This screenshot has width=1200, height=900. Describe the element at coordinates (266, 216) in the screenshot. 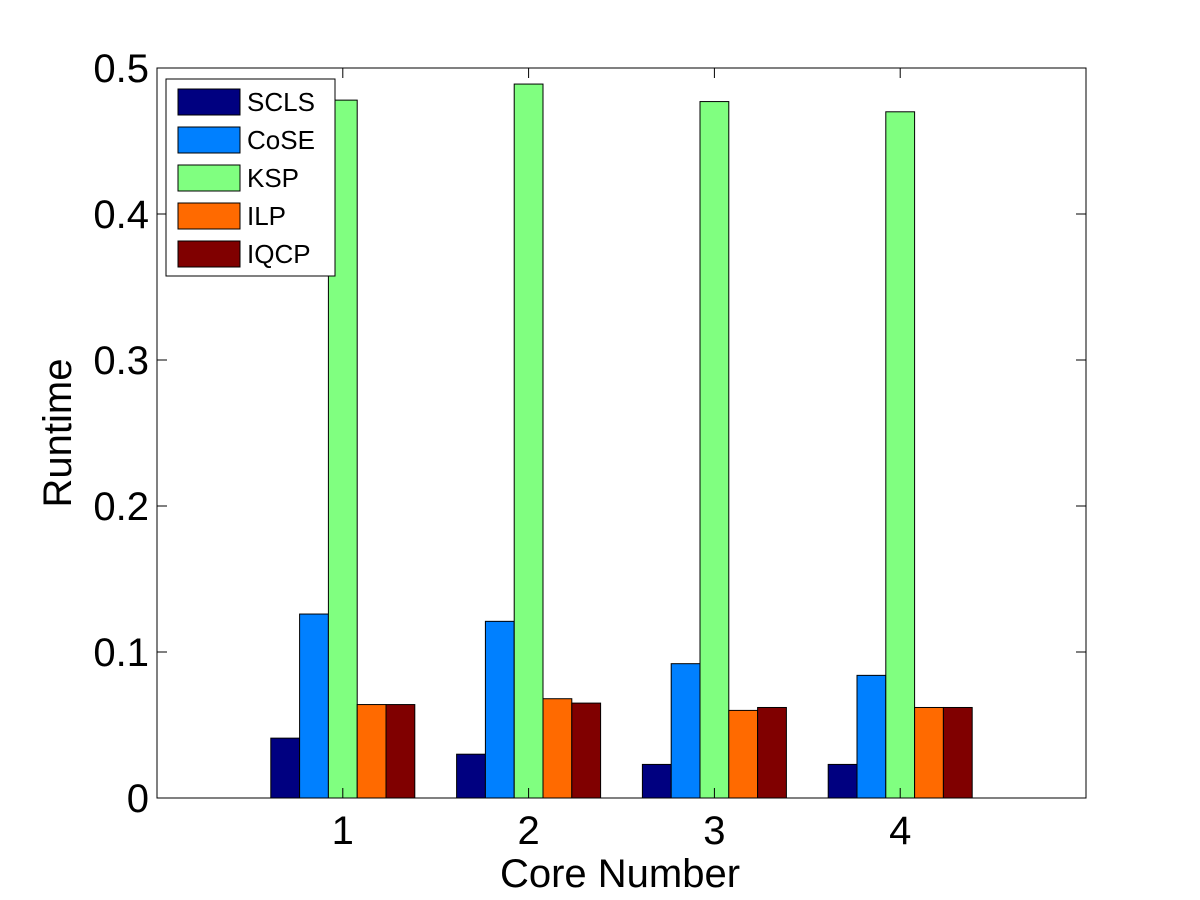

I see `legend-label-ilp: ILP` at that location.